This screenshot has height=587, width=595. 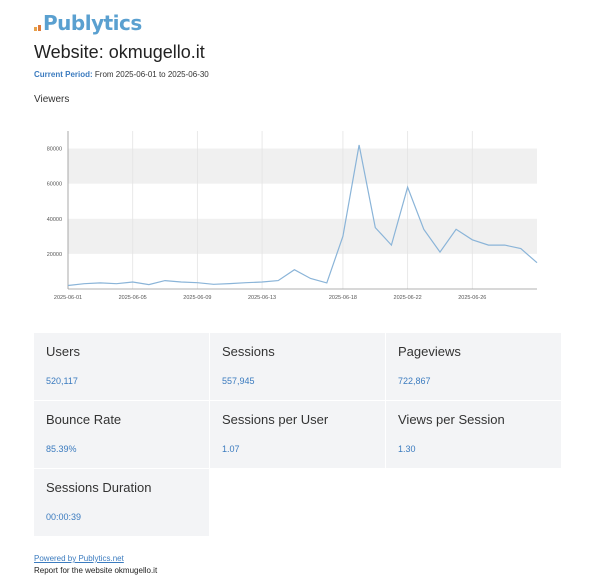 What do you see at coordinates (54, 220) in the screenshot?
I see `y-tick-label: 40000` at bounding box center [54, 220].